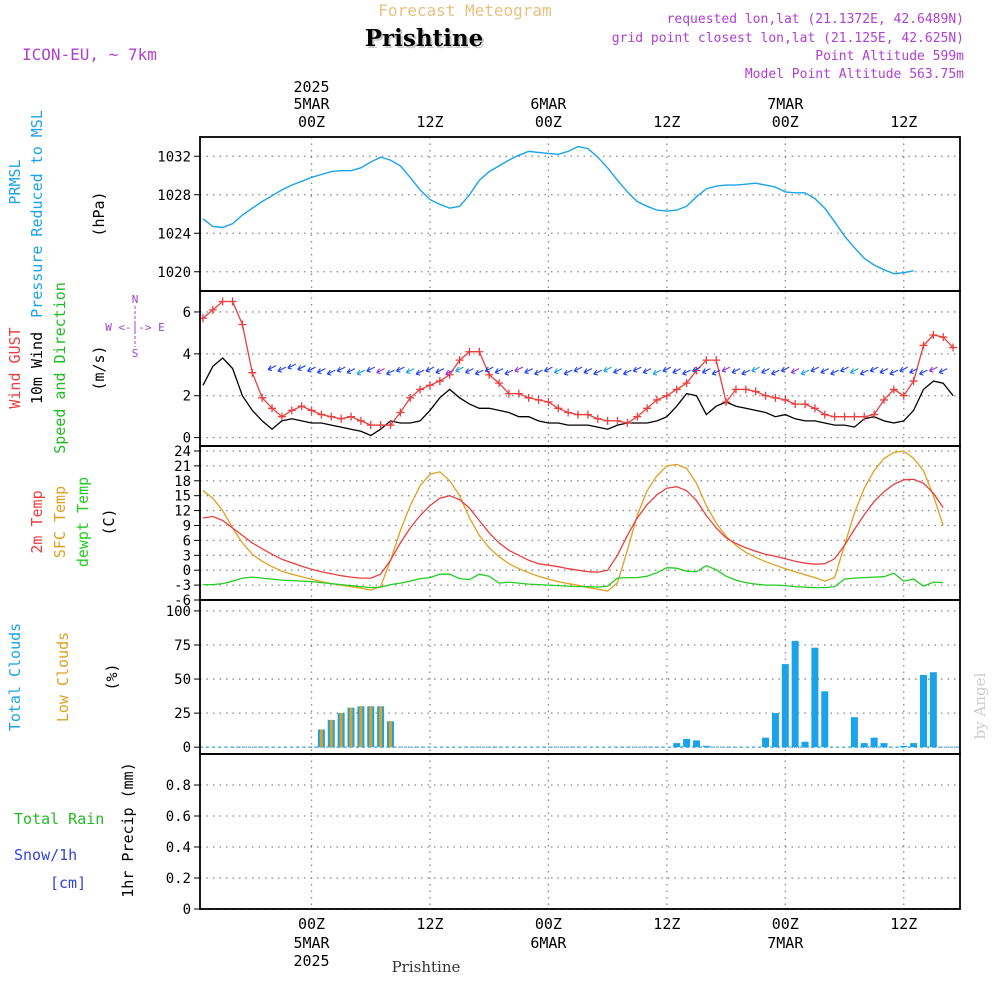 This screenshot has height=1000, width=1000. I want to click on ytick-label: 0.2, so click(178, 879).